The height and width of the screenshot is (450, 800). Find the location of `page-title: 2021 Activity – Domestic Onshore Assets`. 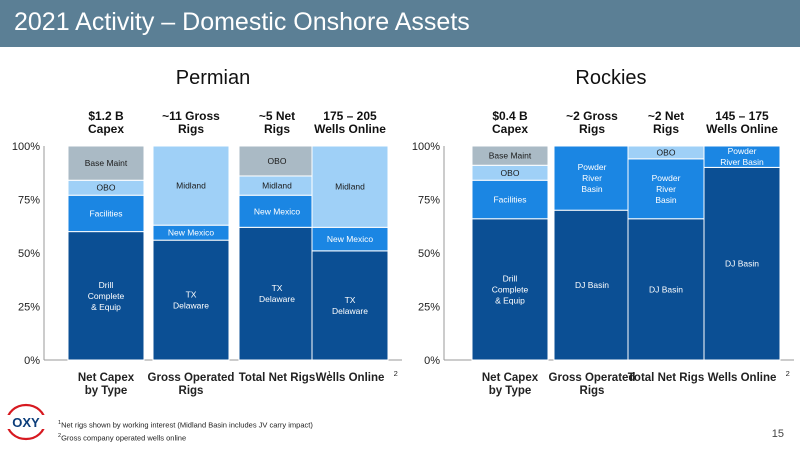

page-title: 2021 Activity – Domestic Onshore Assets is located at coordinates (242, 22).